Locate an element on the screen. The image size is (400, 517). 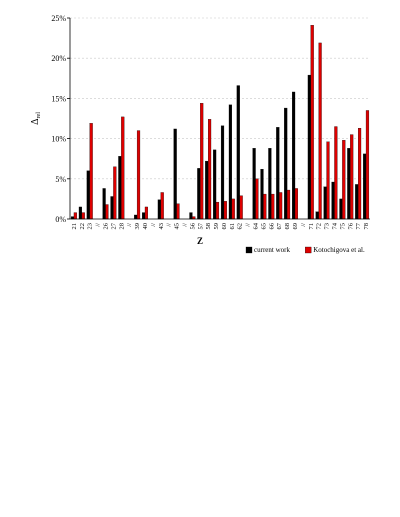
y-tick-label: 0% is located at coordinates (60, 219).